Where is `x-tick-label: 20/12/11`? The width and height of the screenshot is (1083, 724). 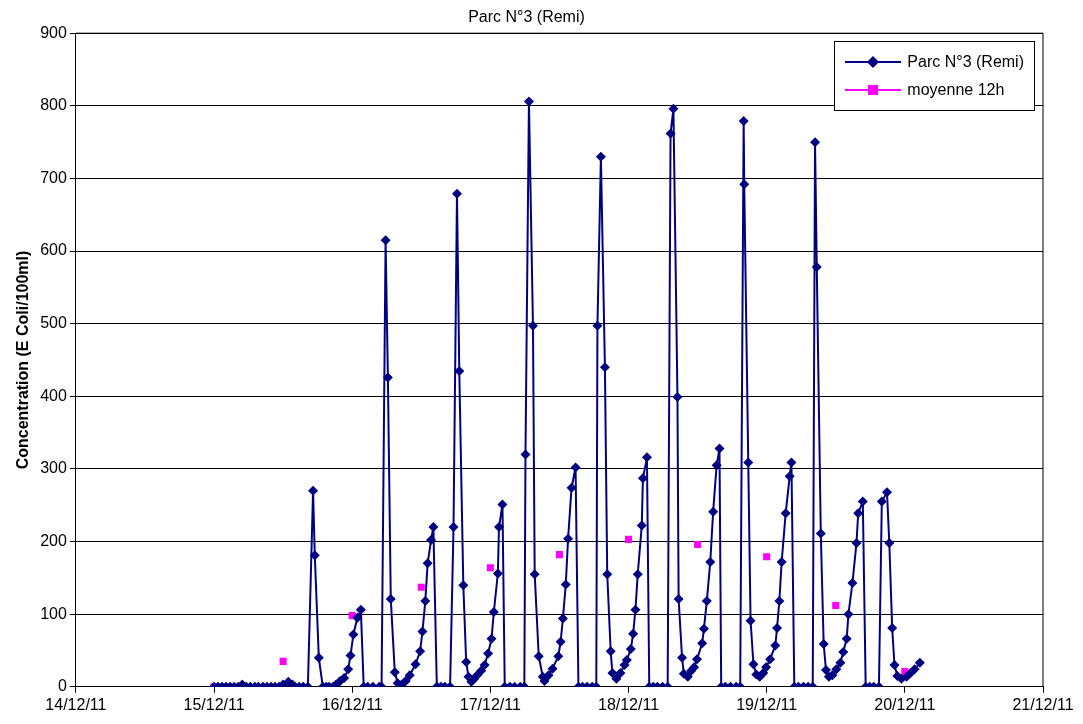 x-tick-label: 20/12/11 is located at coordinates (905, 704).